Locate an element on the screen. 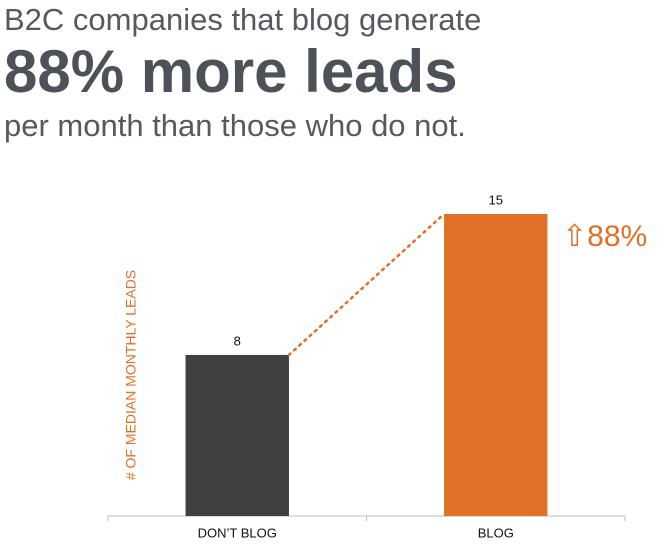  annotation: ⇧88% is located at coordinates (604, 236).